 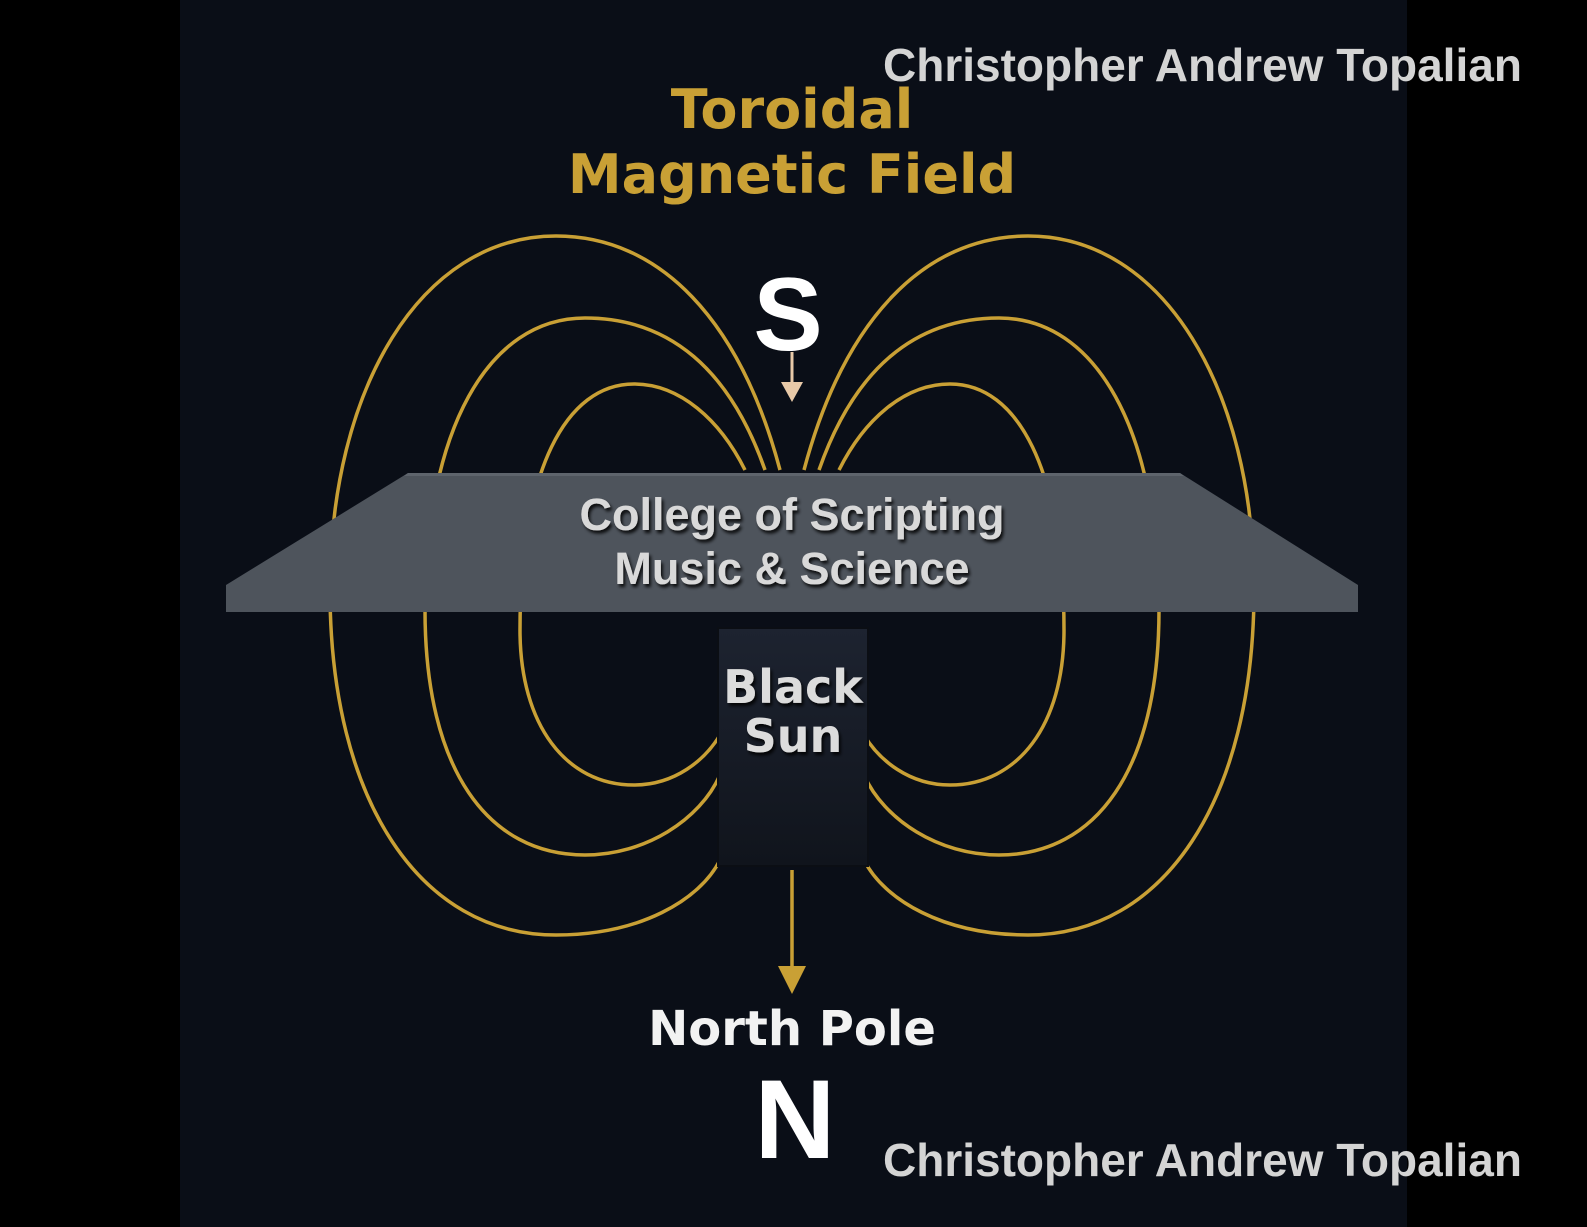 What do you see at coordinates (791, 514) in the screenshot?
I see `band-label-line1: College of Scripting` at bounding box center [791, 514].